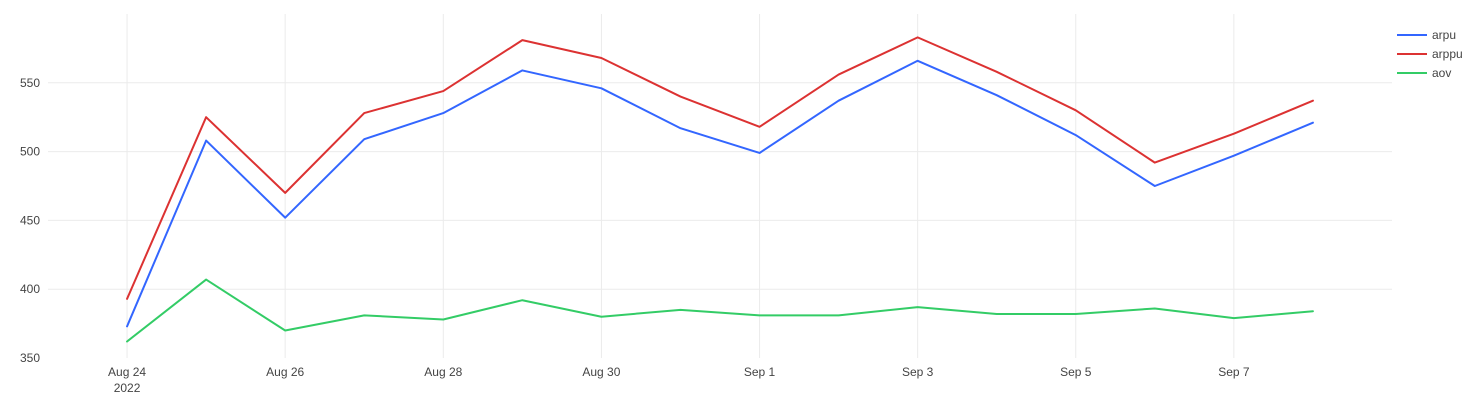 The width and height of the screenshot is (1477, 400). What do you see at coordinates (918, 372) in the screenshot?
I see `x-tick-label: Sep 3` at bounding box center [918, 372].